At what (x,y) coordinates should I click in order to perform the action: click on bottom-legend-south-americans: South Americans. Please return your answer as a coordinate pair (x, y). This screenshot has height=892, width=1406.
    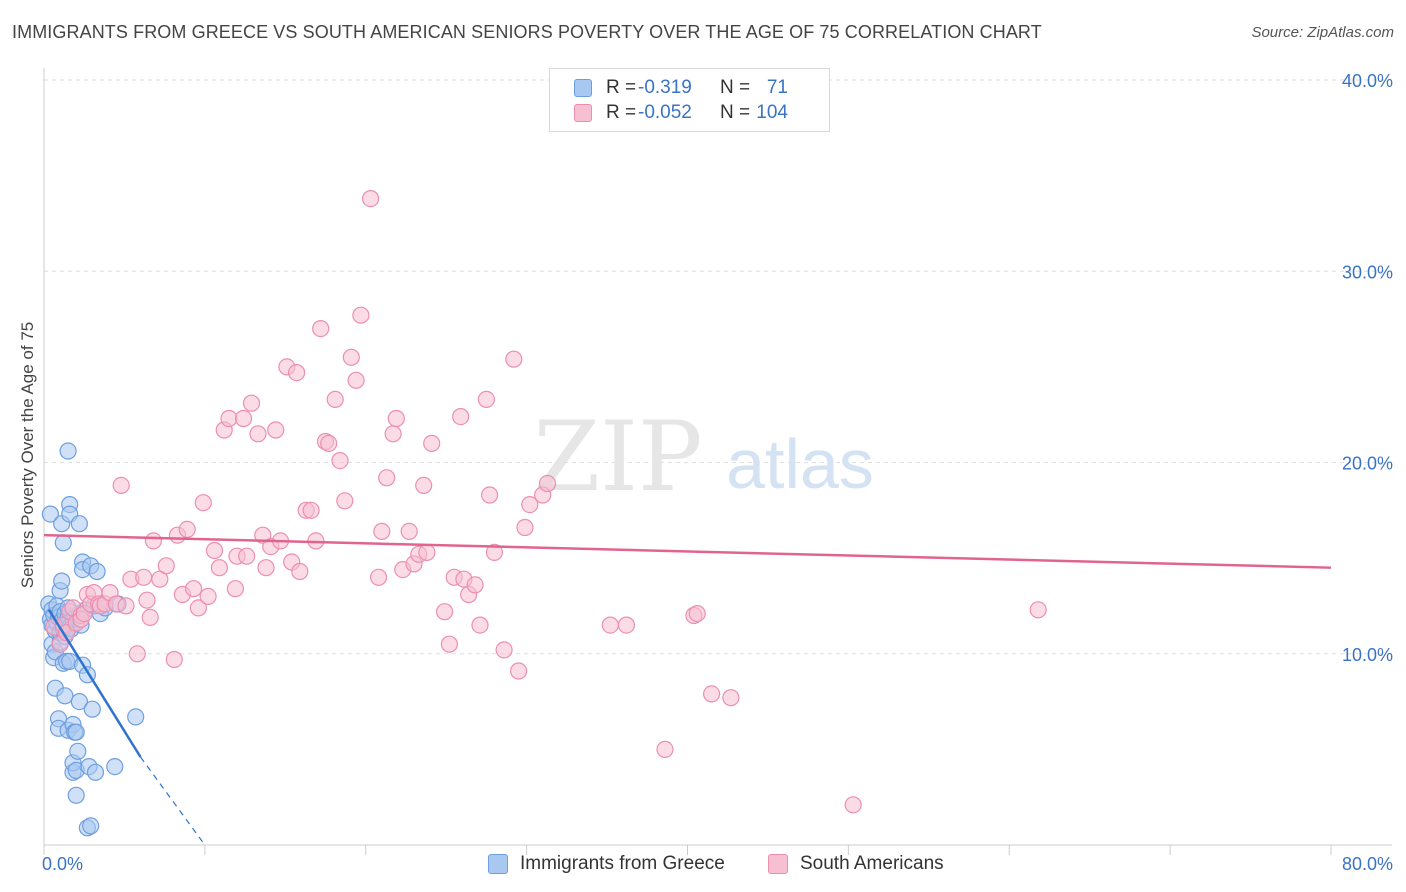
    Looking at the image, I should click on (856, 864).